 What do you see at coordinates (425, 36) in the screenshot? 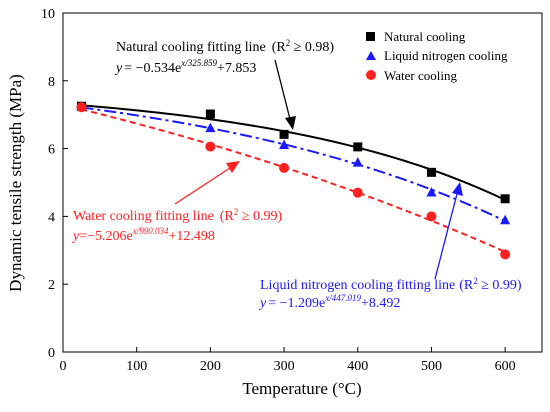
I see `legend-label-natural-cooling: Natural cooling` at bounding box center [425, 36].